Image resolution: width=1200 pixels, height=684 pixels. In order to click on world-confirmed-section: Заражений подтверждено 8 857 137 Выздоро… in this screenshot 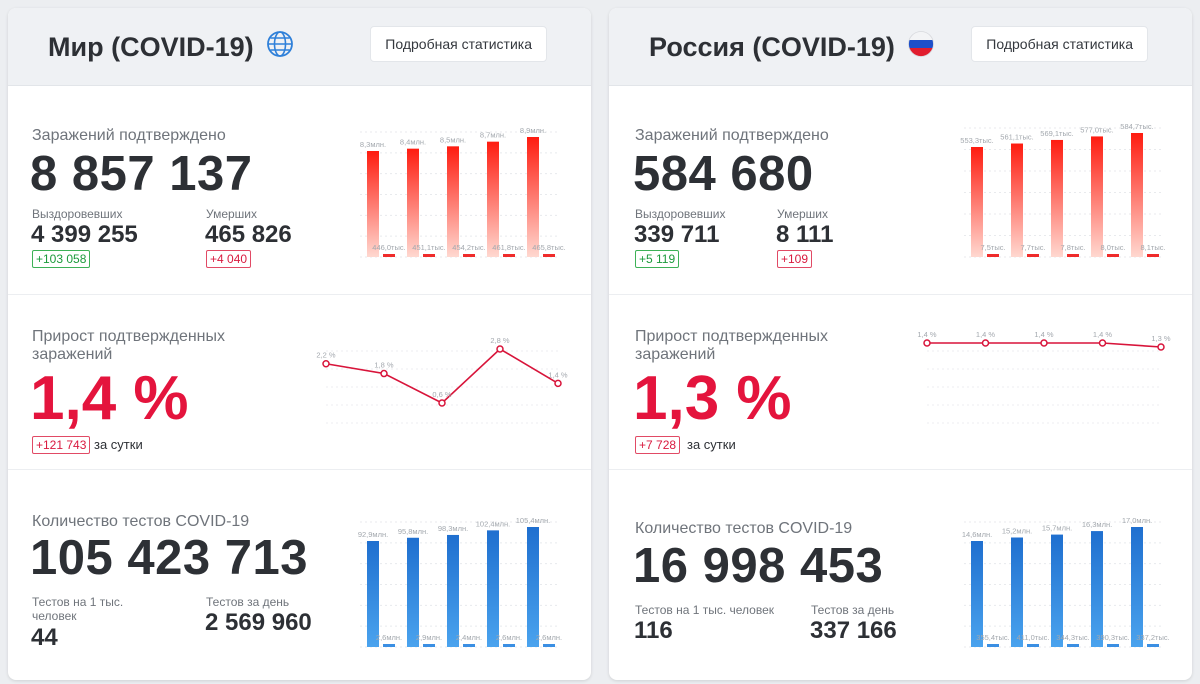, I will do `click(299, 190)`.